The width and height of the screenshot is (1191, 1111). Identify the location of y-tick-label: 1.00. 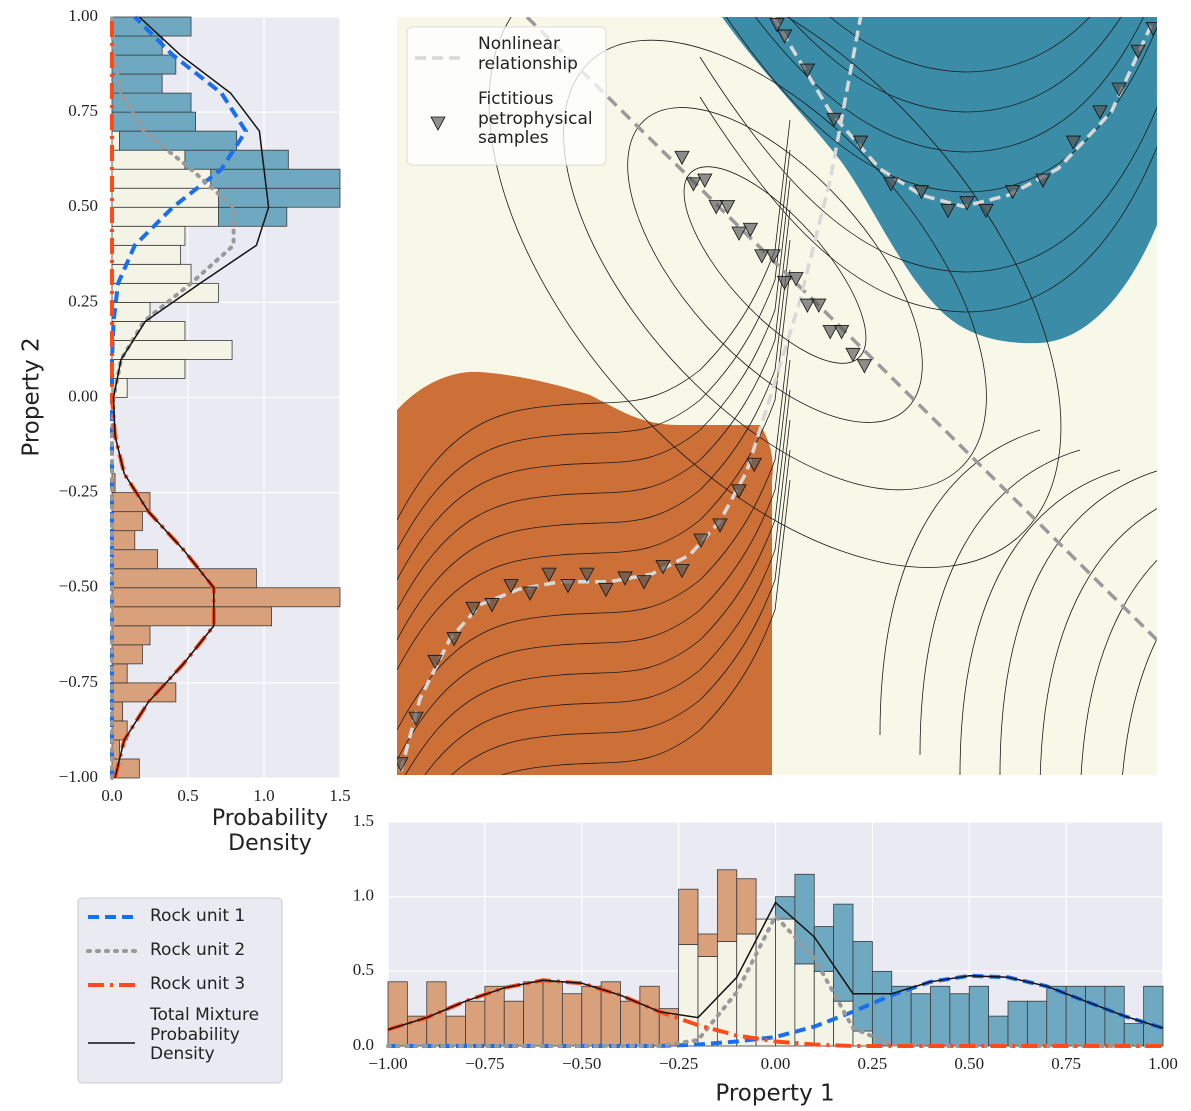
(83, 15).